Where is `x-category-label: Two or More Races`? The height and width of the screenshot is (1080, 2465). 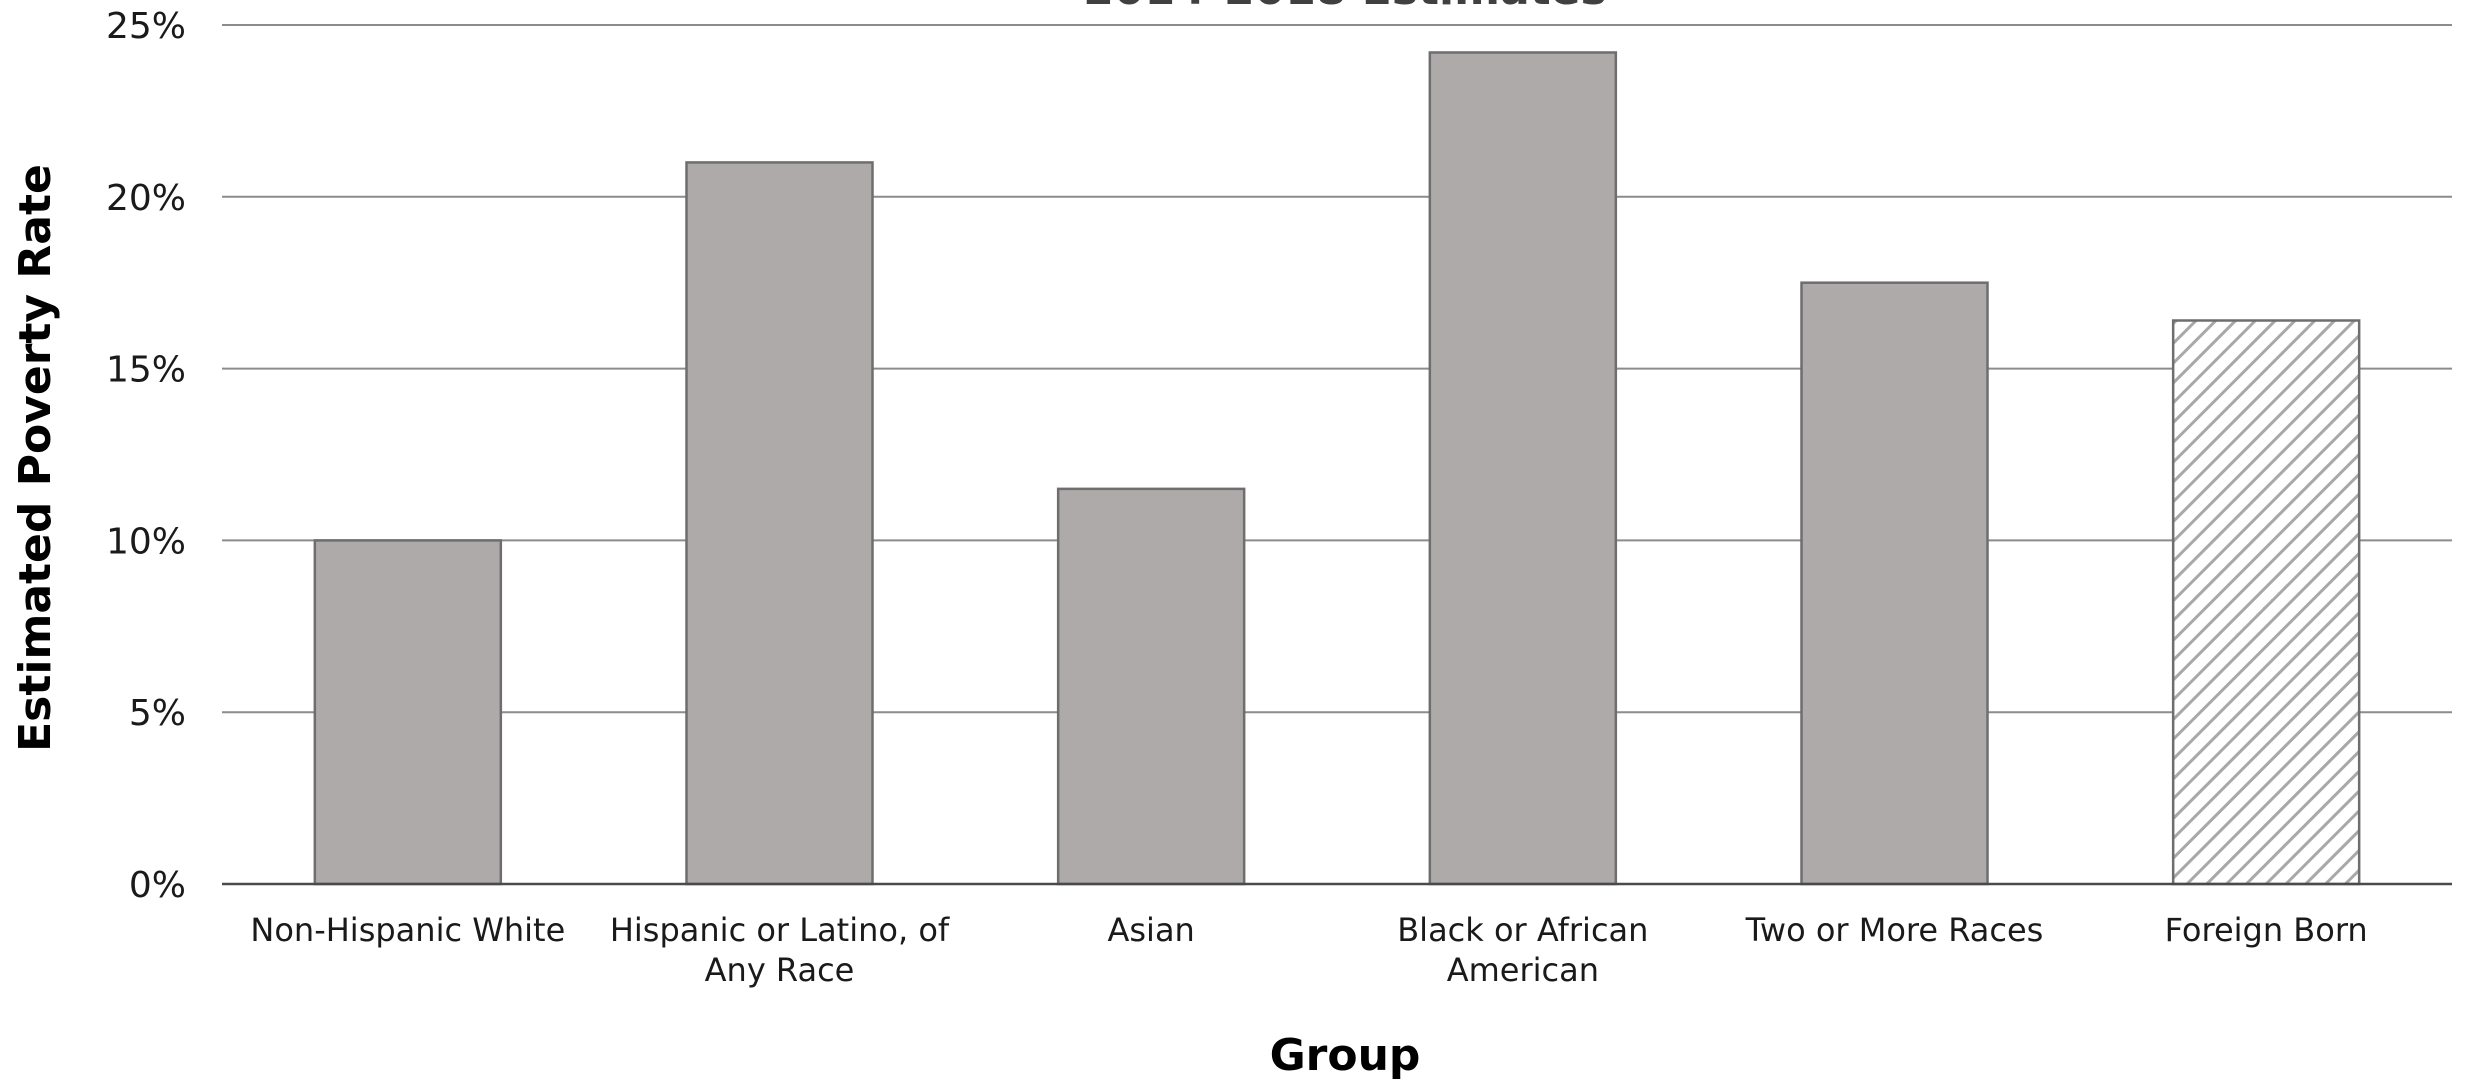
x-category-label: Two or More Races is located at coordinates (1894, 930).